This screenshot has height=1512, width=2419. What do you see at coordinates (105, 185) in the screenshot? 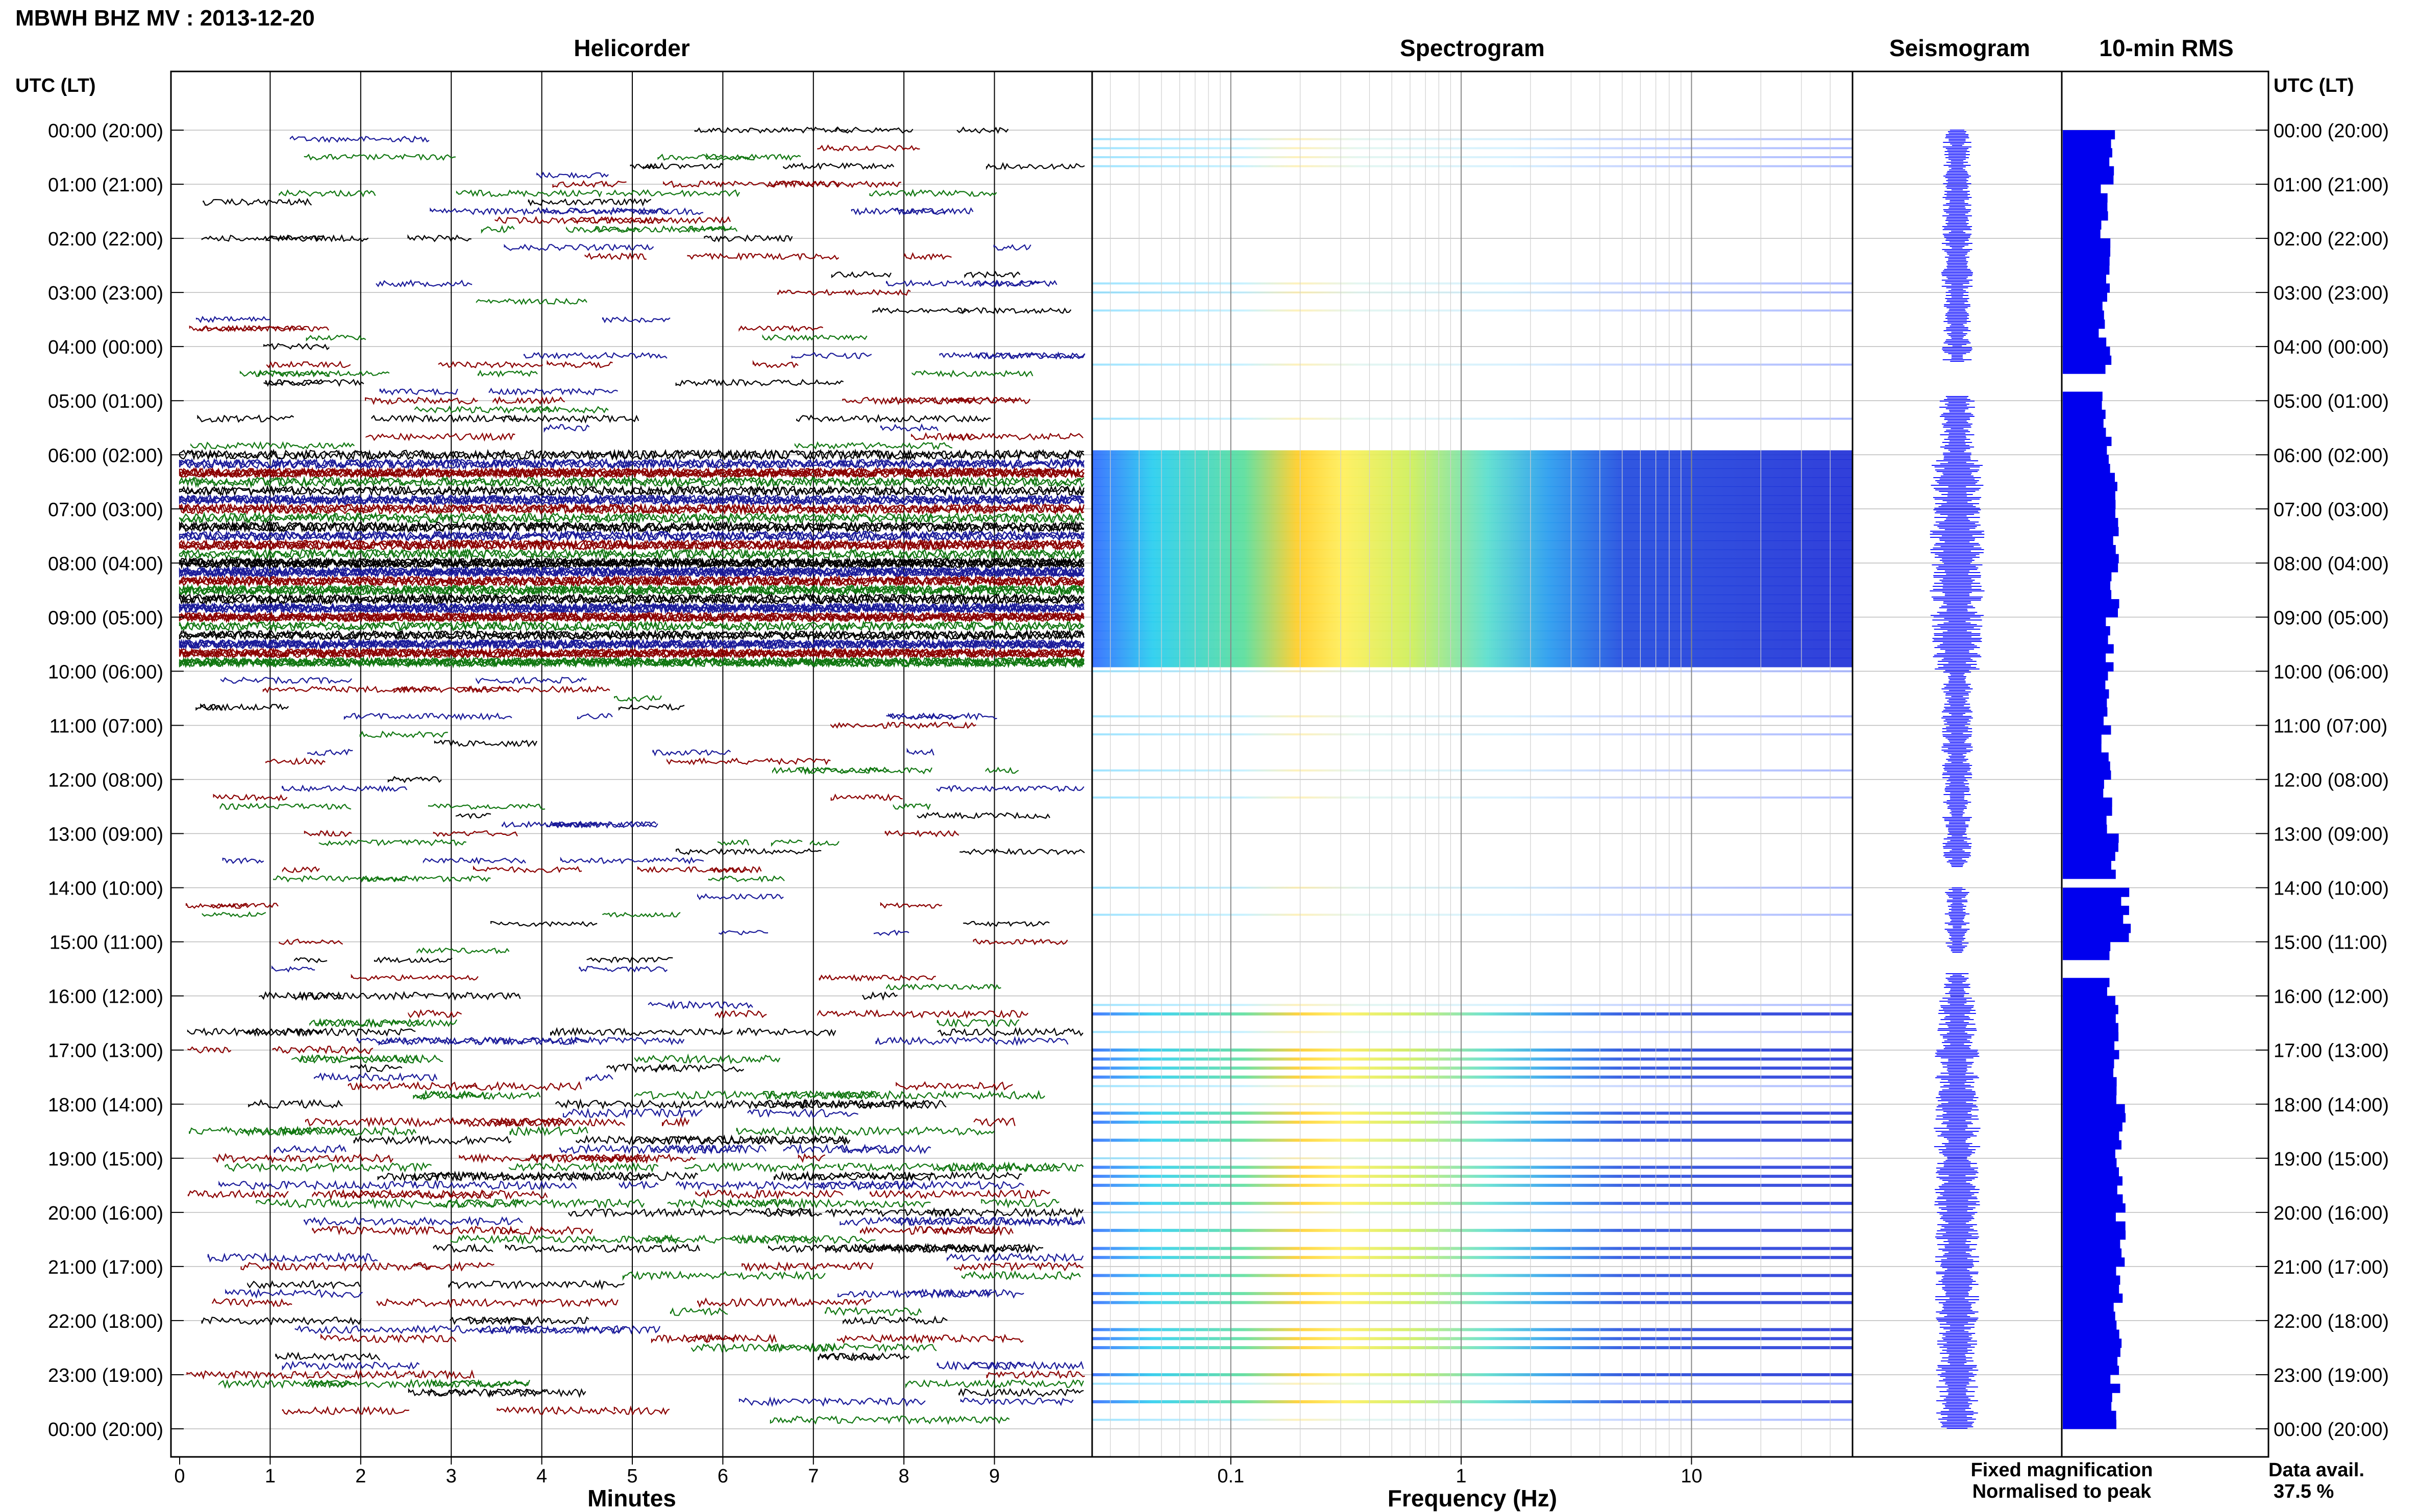
I see `hour-label-left: 01:00 (21:00)` at bounding box center [105, 185].